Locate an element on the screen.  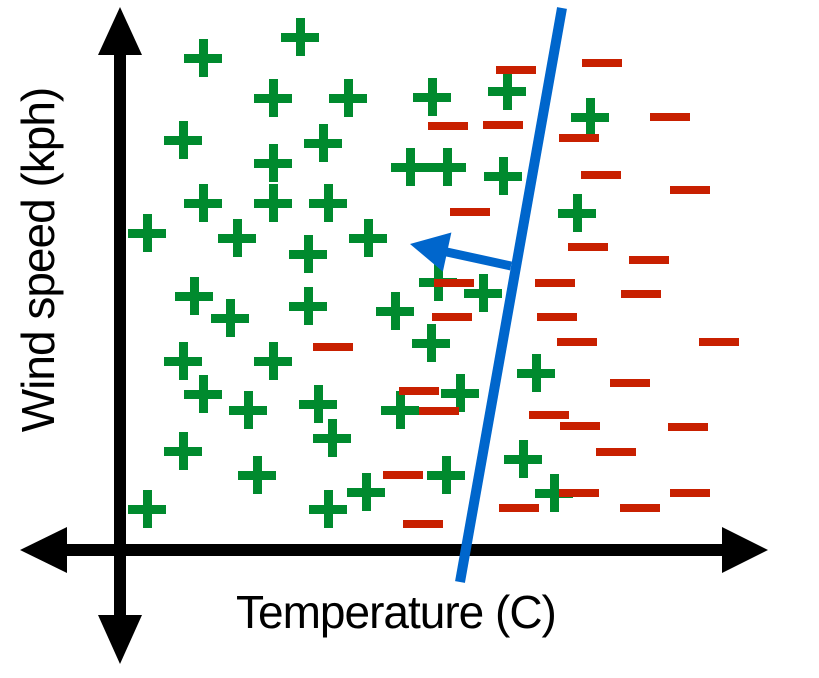
normal-arrow-icon is located at coordinates (461, 252).